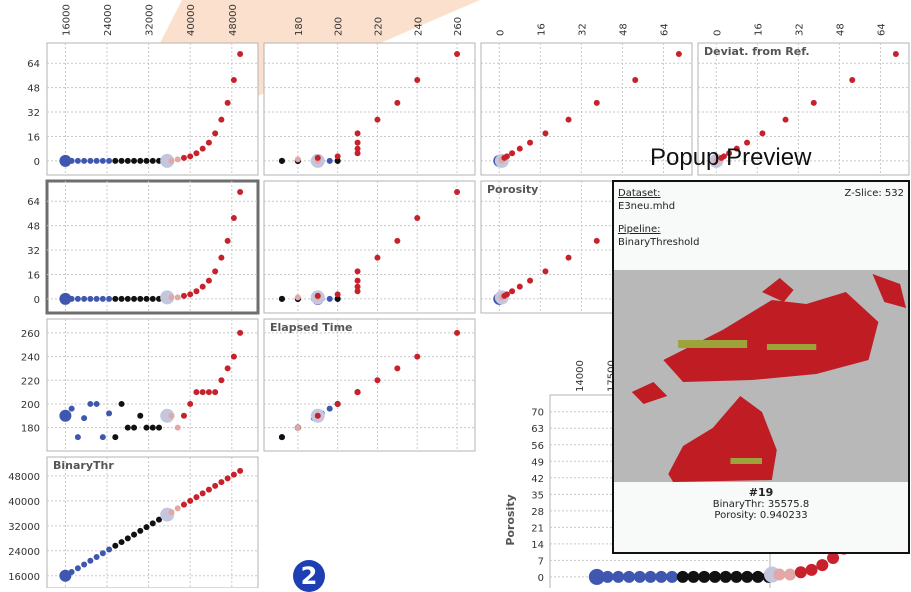 This screenshot has width=911, height=592. What do you see at coordinates (108, 20) in the screenshot?
I see `top-tick-label: 24000` at bounding box center [108, 20].